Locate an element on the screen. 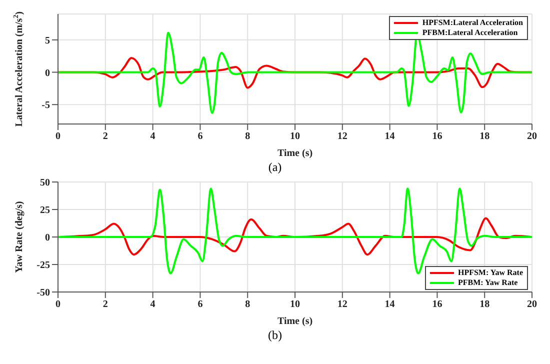  text: (b) is located at coordinates (275, 336).